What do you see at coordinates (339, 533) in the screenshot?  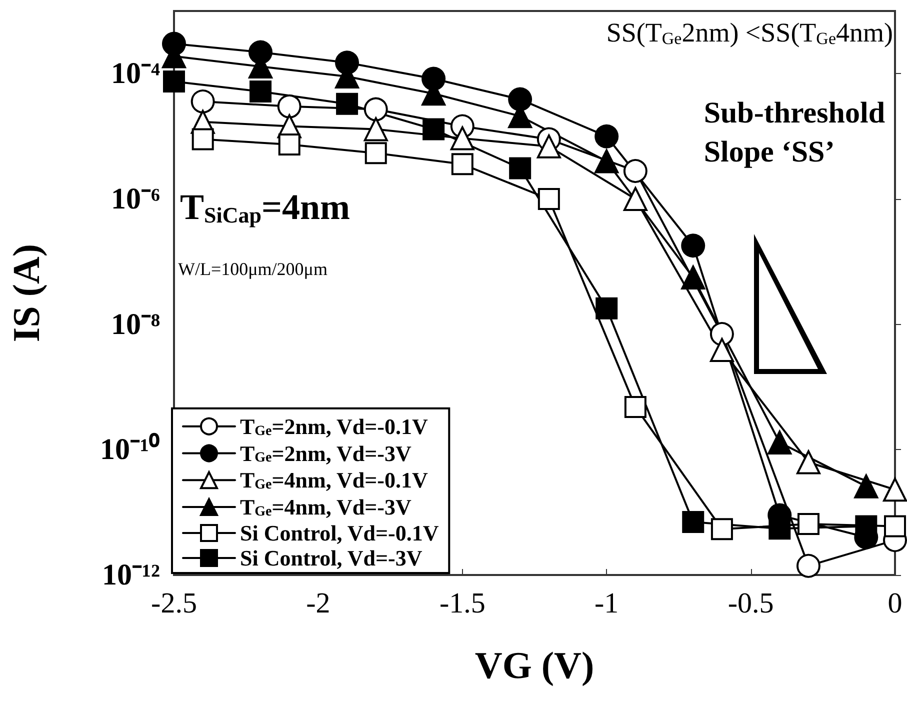 I see `legend-label: Si Control, Vd=-0.1V` at bounding box center [339, 533].